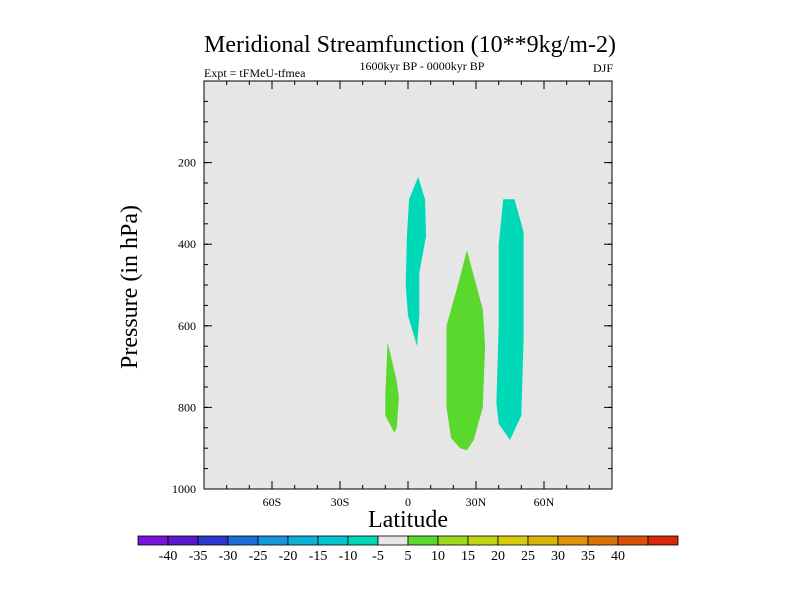 Image resolution: width=800 pixels, height=605 pixels. Describe the element at coordinates (378, 556) in the screenshot. I see `colorbar-label: -5` at that location.